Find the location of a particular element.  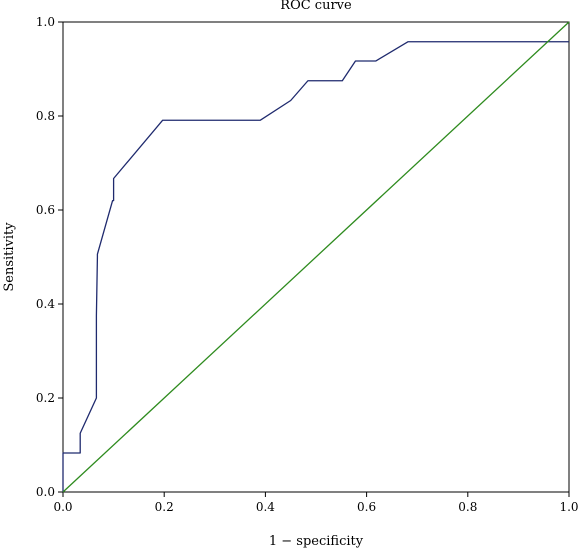

x-tick-label: 0.2 is located at coordinates (164, 507).